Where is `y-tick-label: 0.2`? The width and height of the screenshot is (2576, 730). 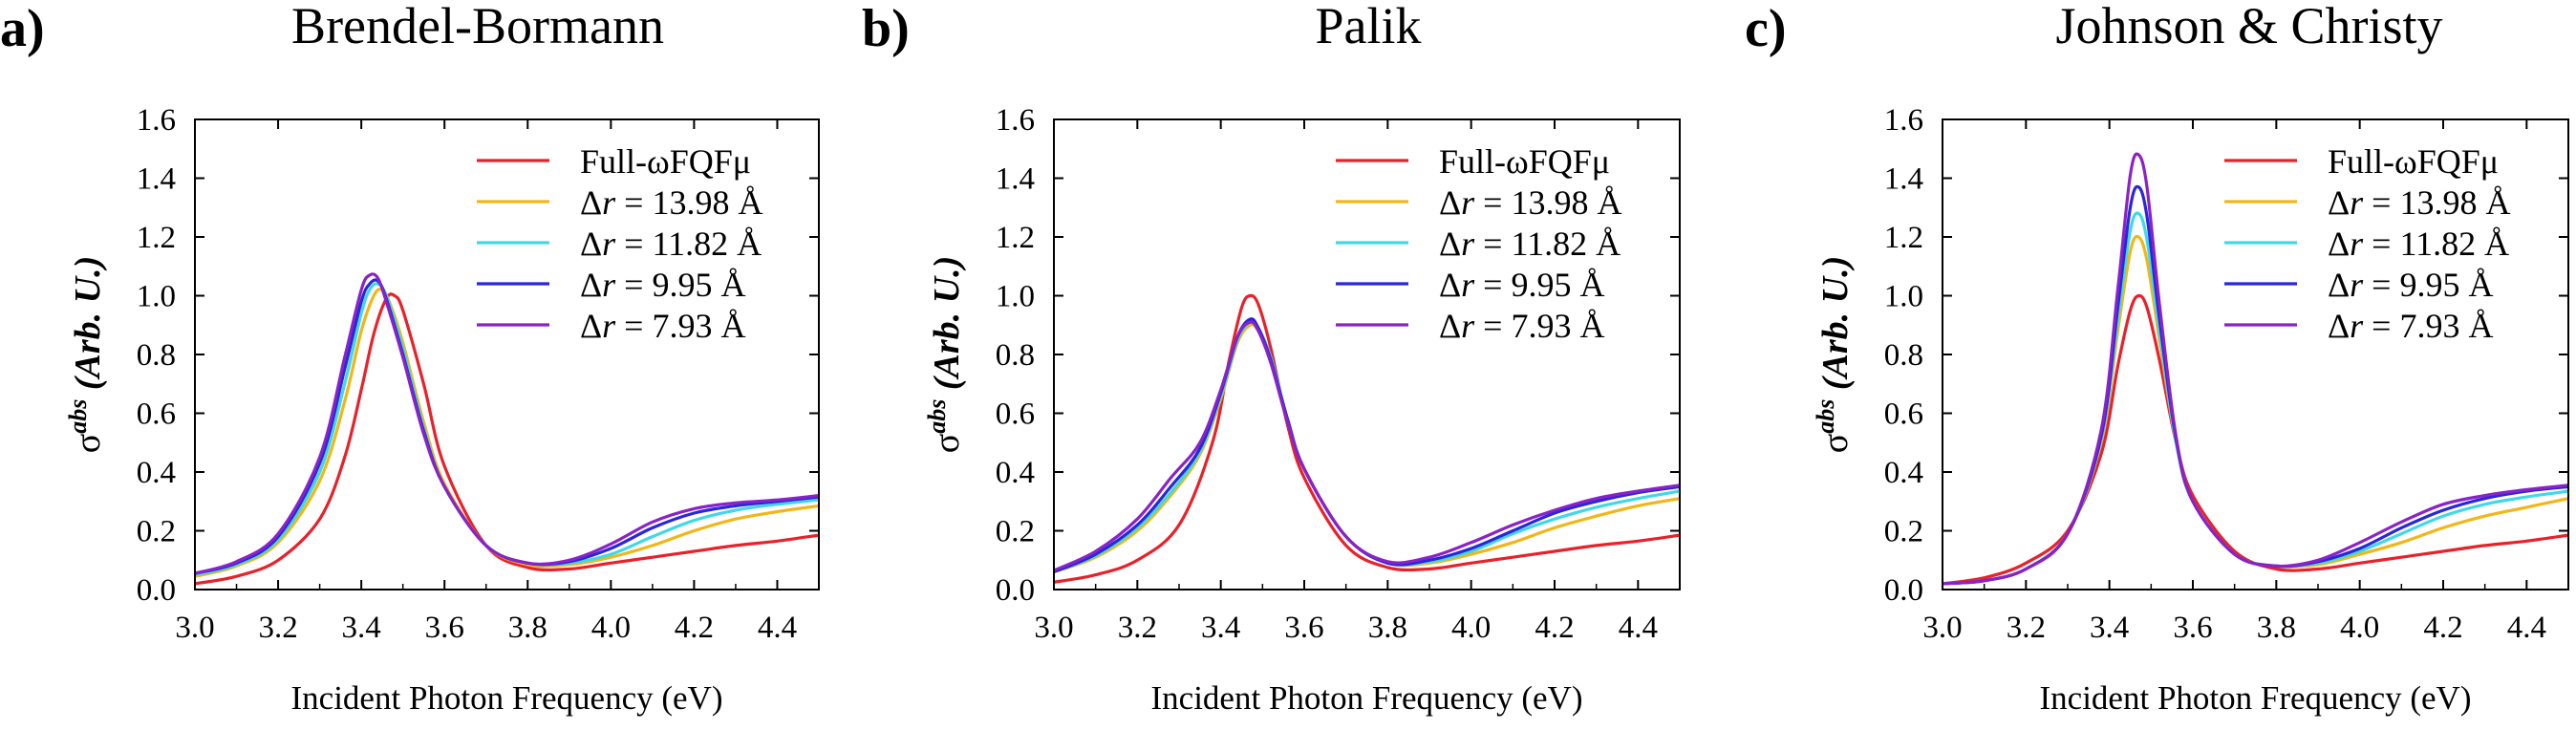 y-tick-label: 0.2 is located at coordinates (156, 532).